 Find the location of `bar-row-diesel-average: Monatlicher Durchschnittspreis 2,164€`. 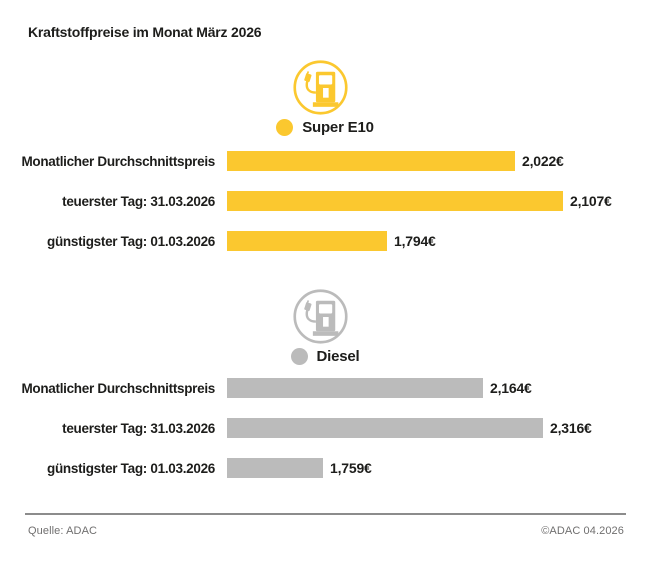

bar-row-diesel-average: Monatlicher Durchschnittspreis 2,164€ is located at coordinates (266, 388).